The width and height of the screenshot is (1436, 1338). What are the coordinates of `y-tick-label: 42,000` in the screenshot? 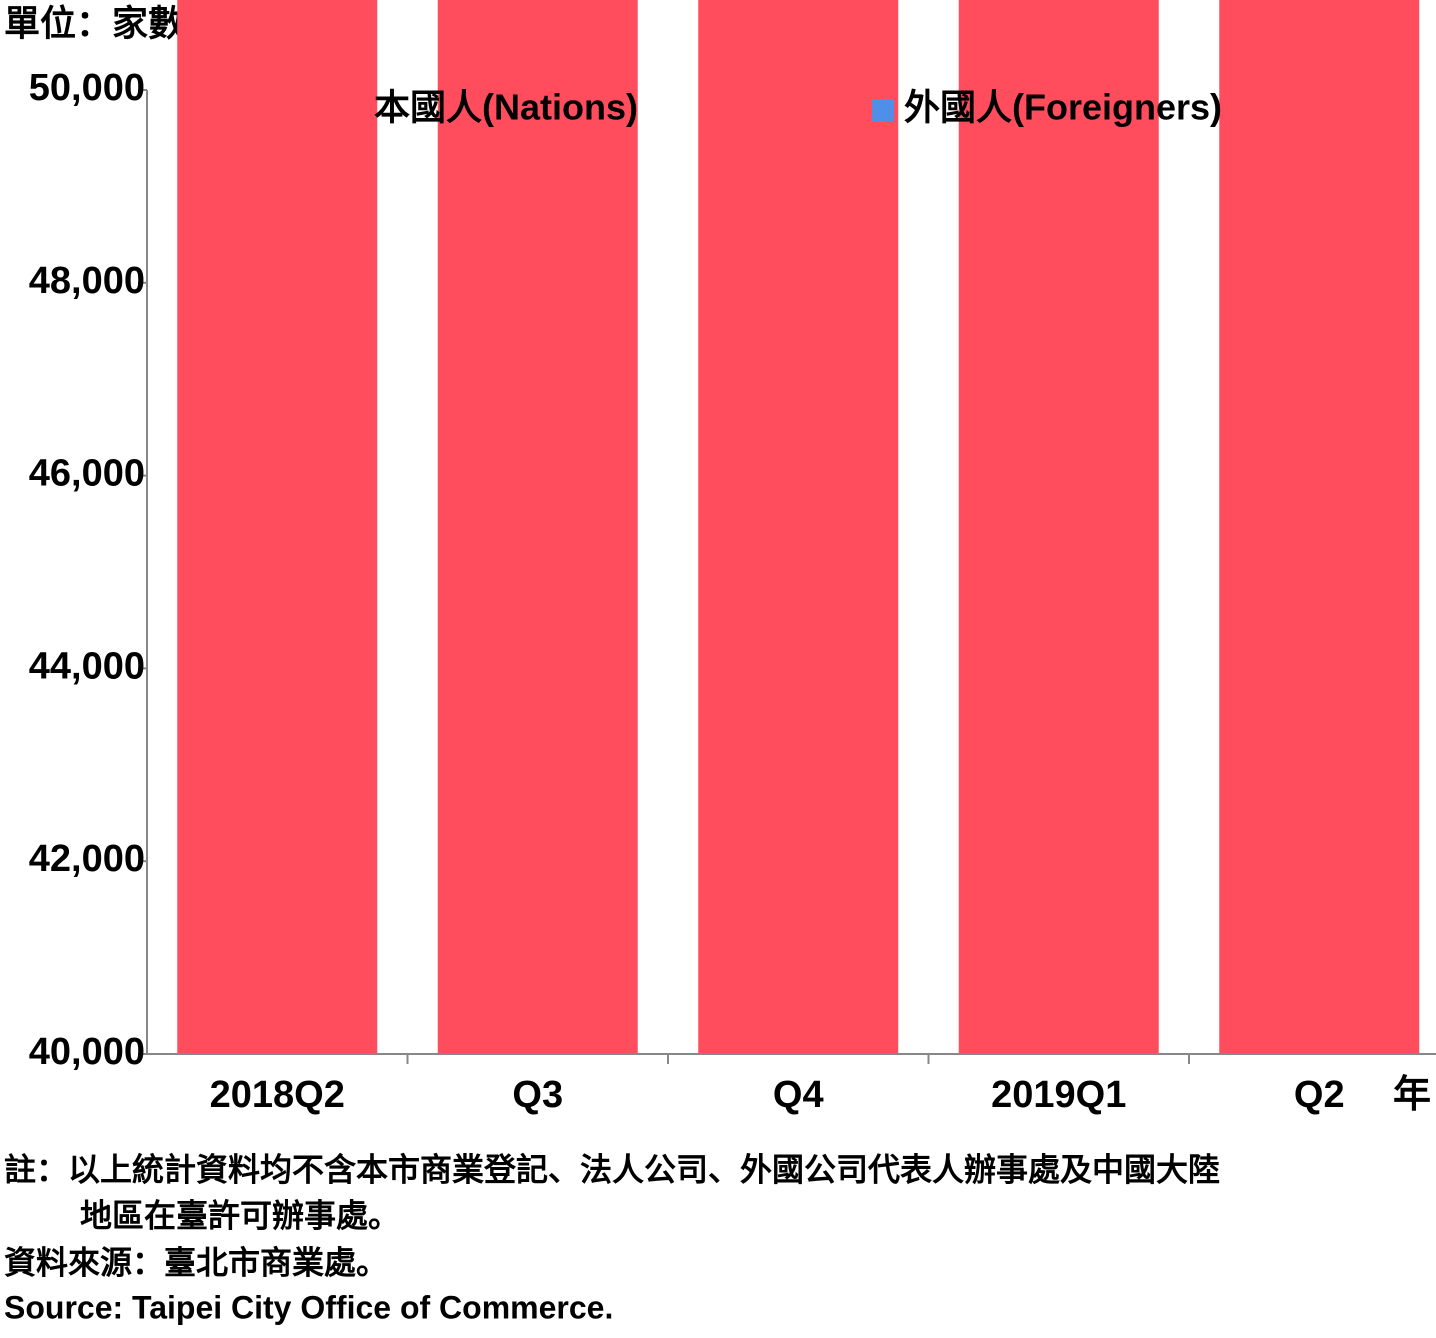 It's located at (87, 859).